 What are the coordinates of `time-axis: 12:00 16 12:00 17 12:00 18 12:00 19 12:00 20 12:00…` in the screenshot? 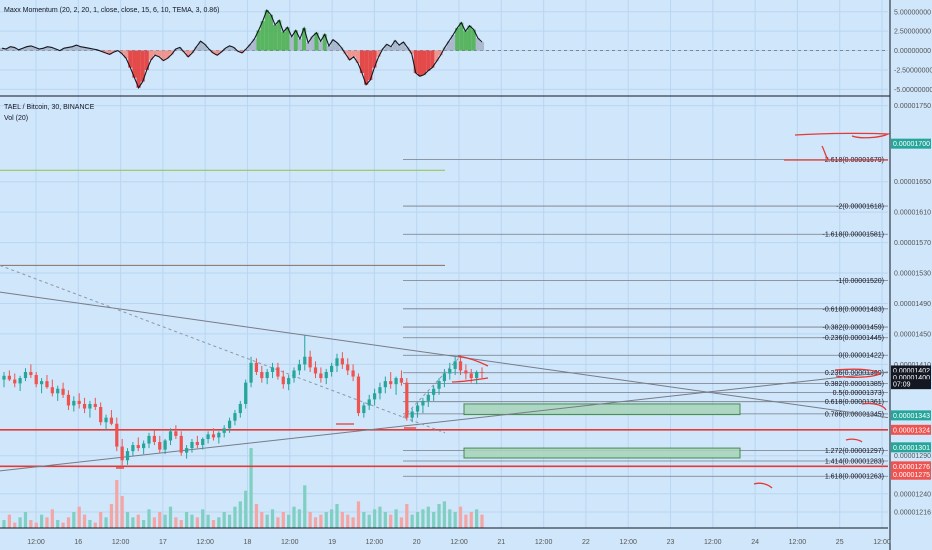 It's located at (445, 536).